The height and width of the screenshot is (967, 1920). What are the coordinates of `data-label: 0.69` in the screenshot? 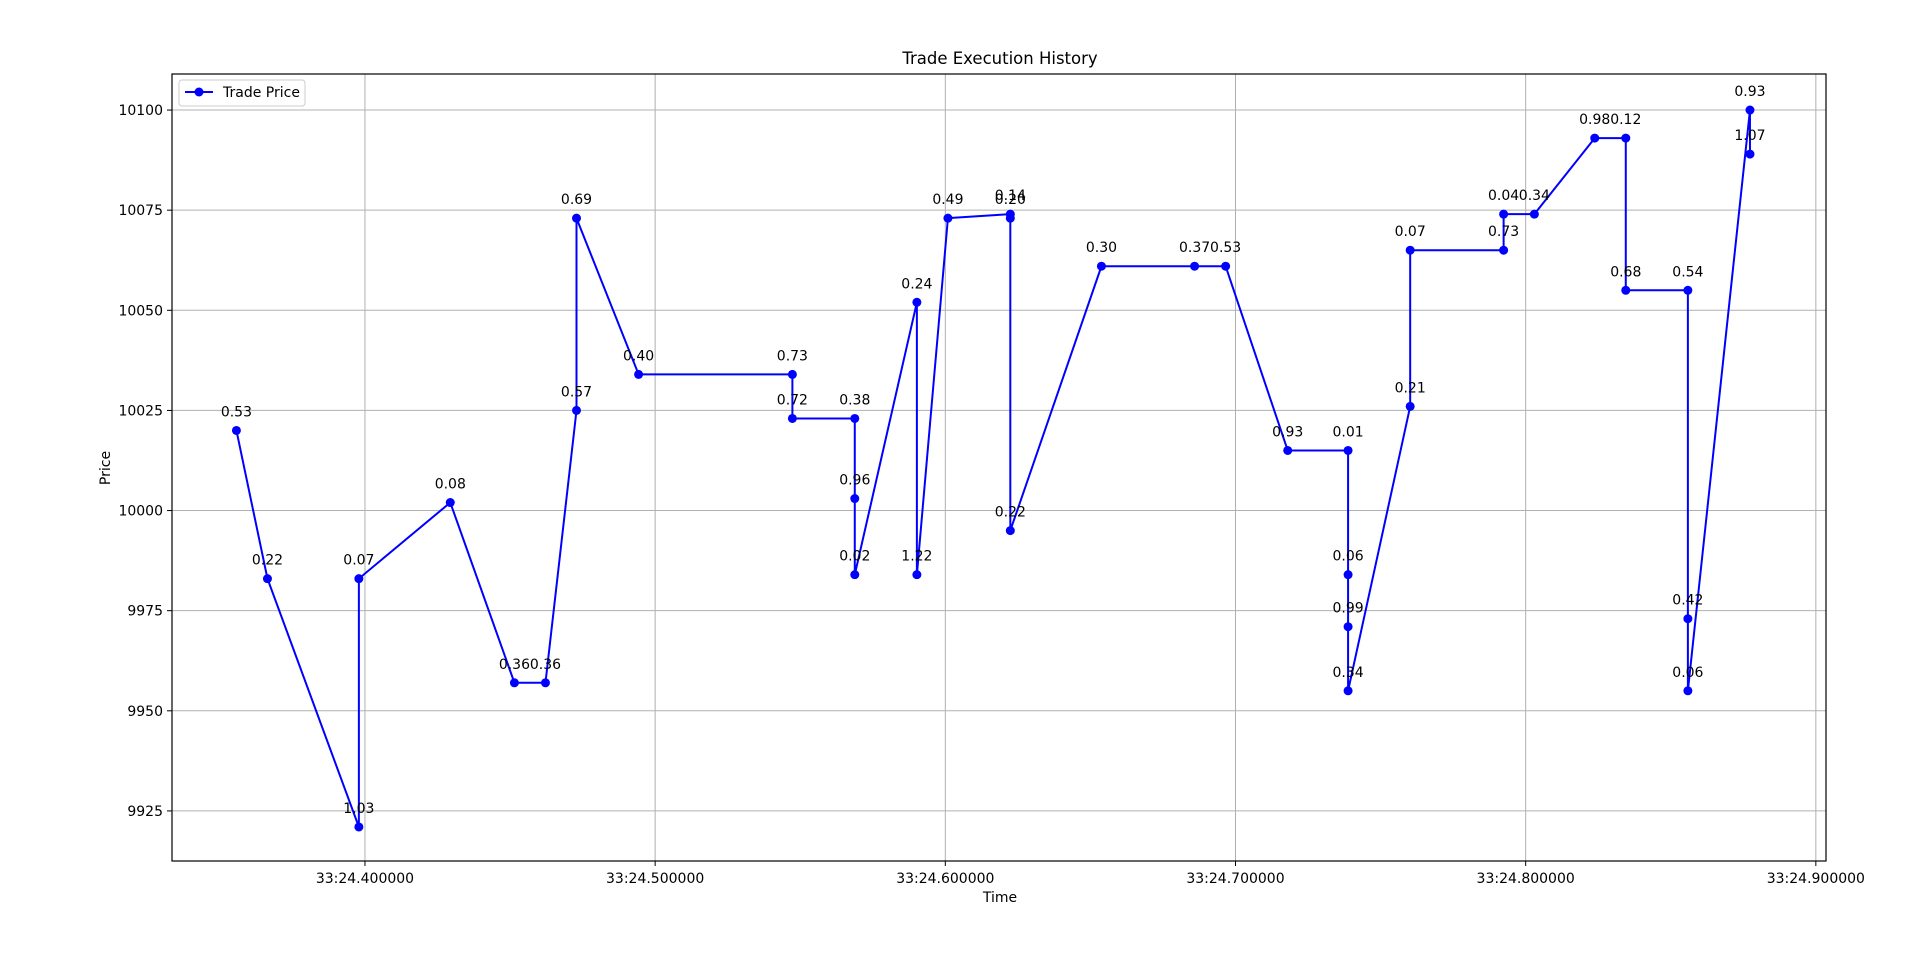 It's located at (576, 200).